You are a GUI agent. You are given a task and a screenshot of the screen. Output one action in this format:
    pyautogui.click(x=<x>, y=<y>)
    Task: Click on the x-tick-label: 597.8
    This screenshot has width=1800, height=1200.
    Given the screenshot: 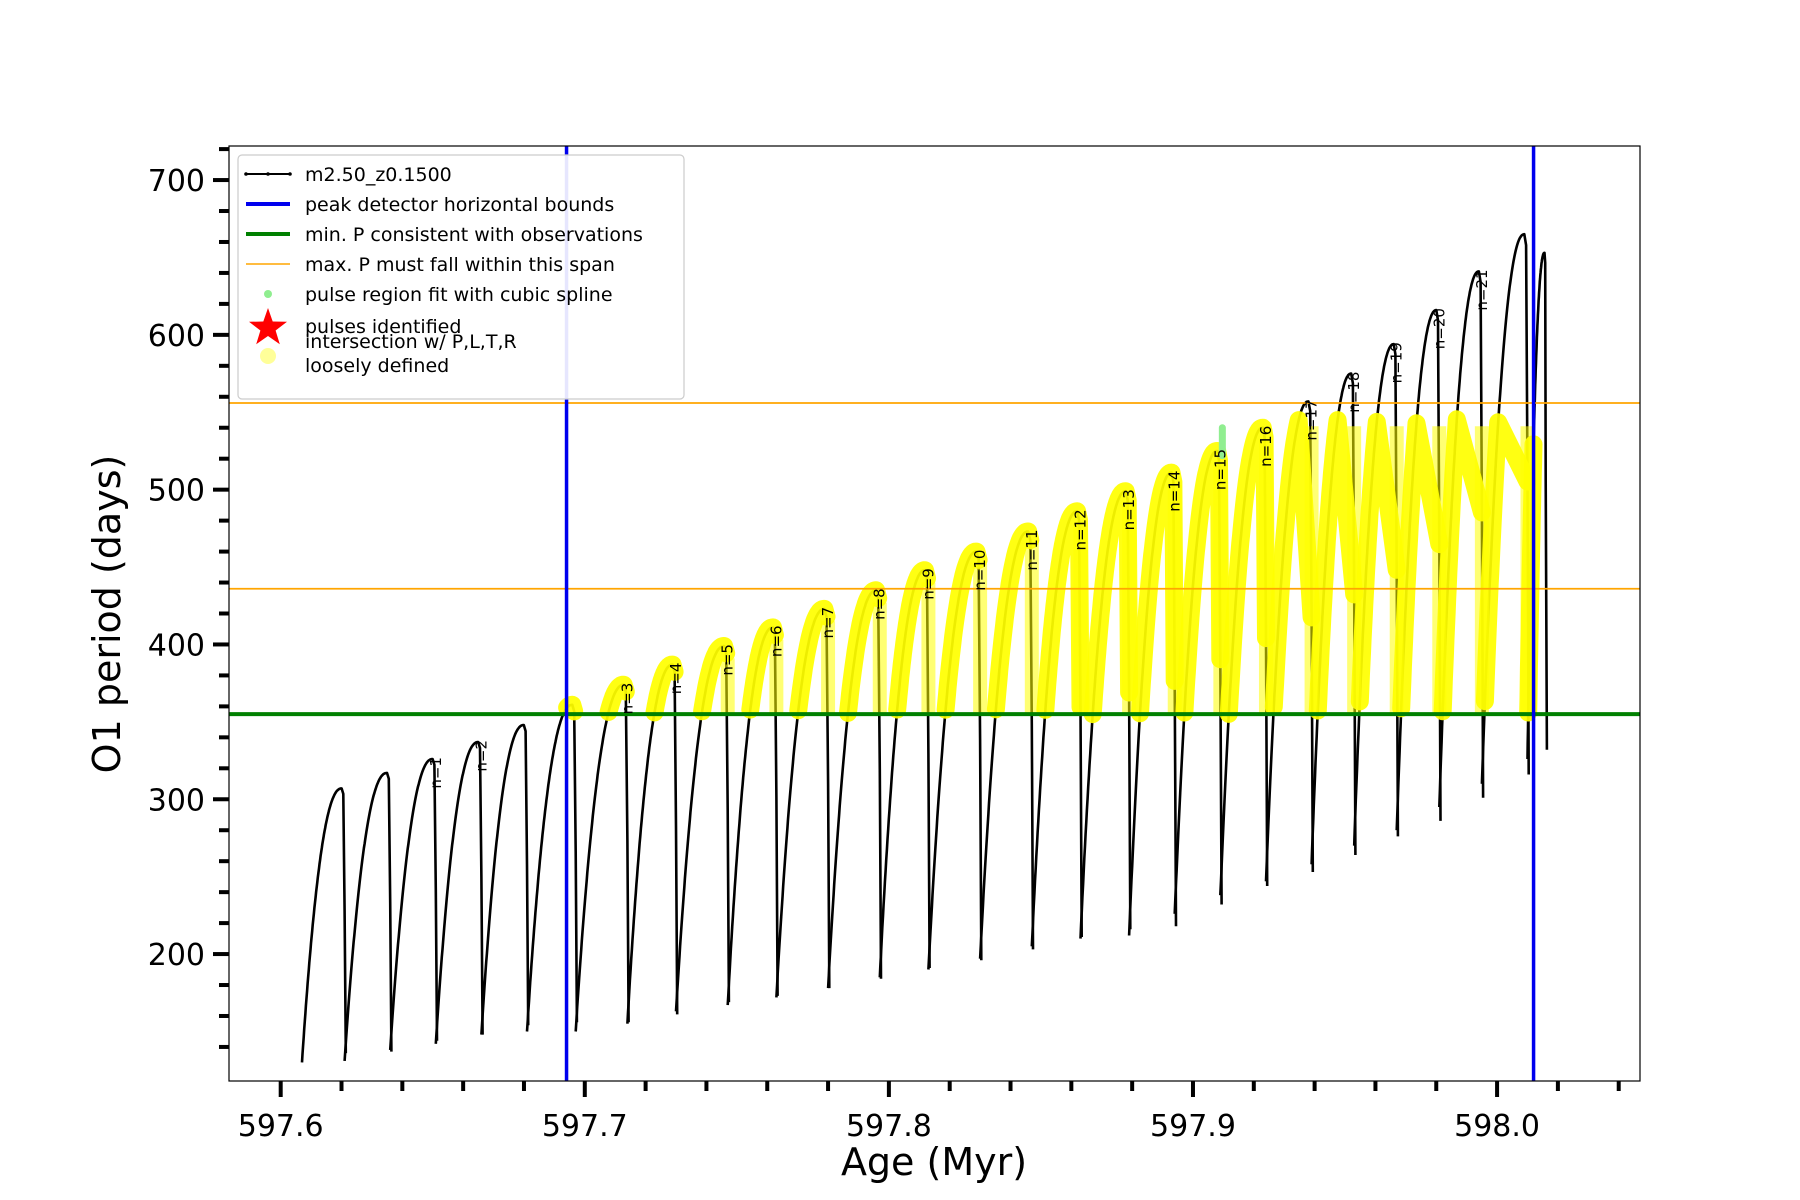 What is the action you would take?
    pyautogui.click(x=889, y=1126)
    